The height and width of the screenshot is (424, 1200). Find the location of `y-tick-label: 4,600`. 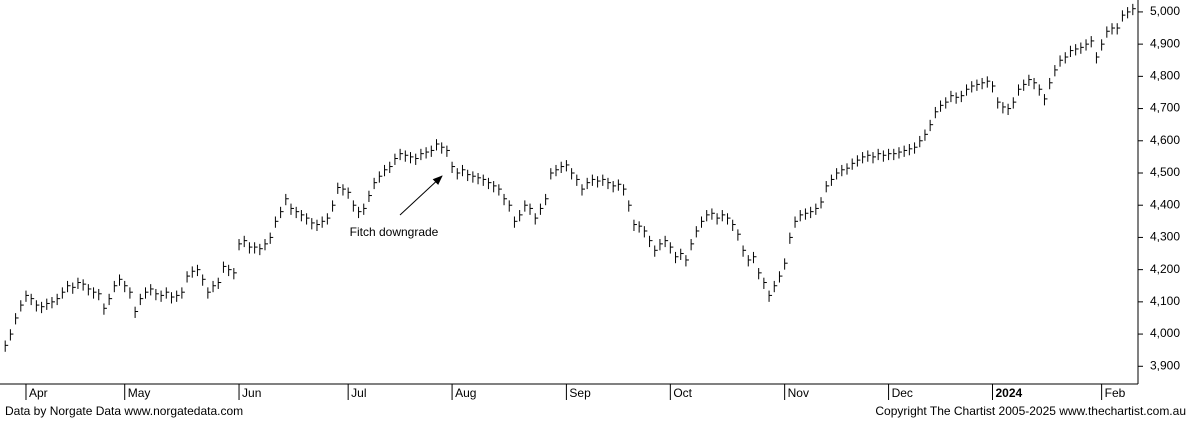

y-tick-label: 4,600 is located at coordinates (1165, 140).